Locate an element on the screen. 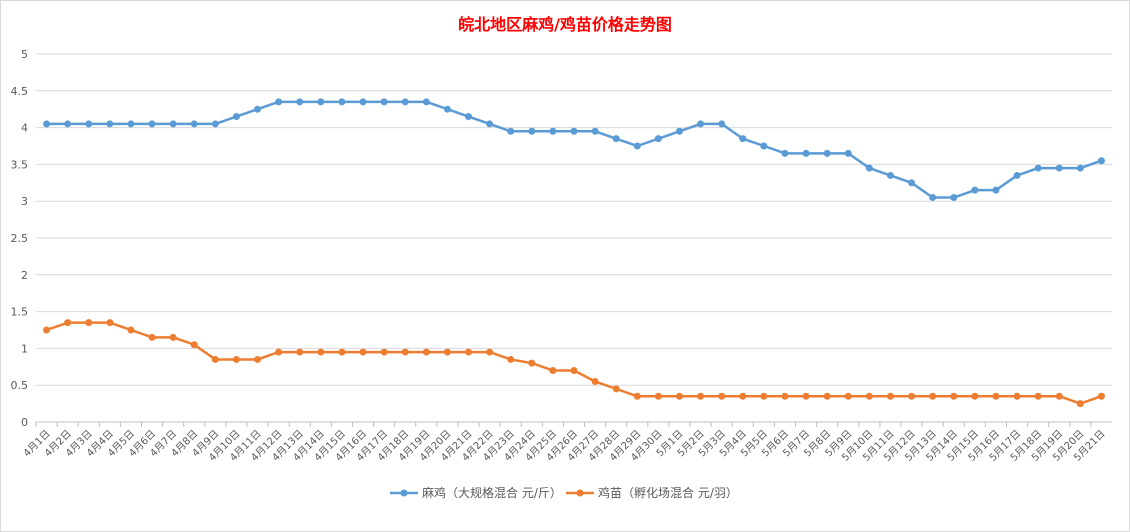 The width and height of the screenshot is (1130, 532). y-tick-label: 3 is located at coordinates (24, 201).